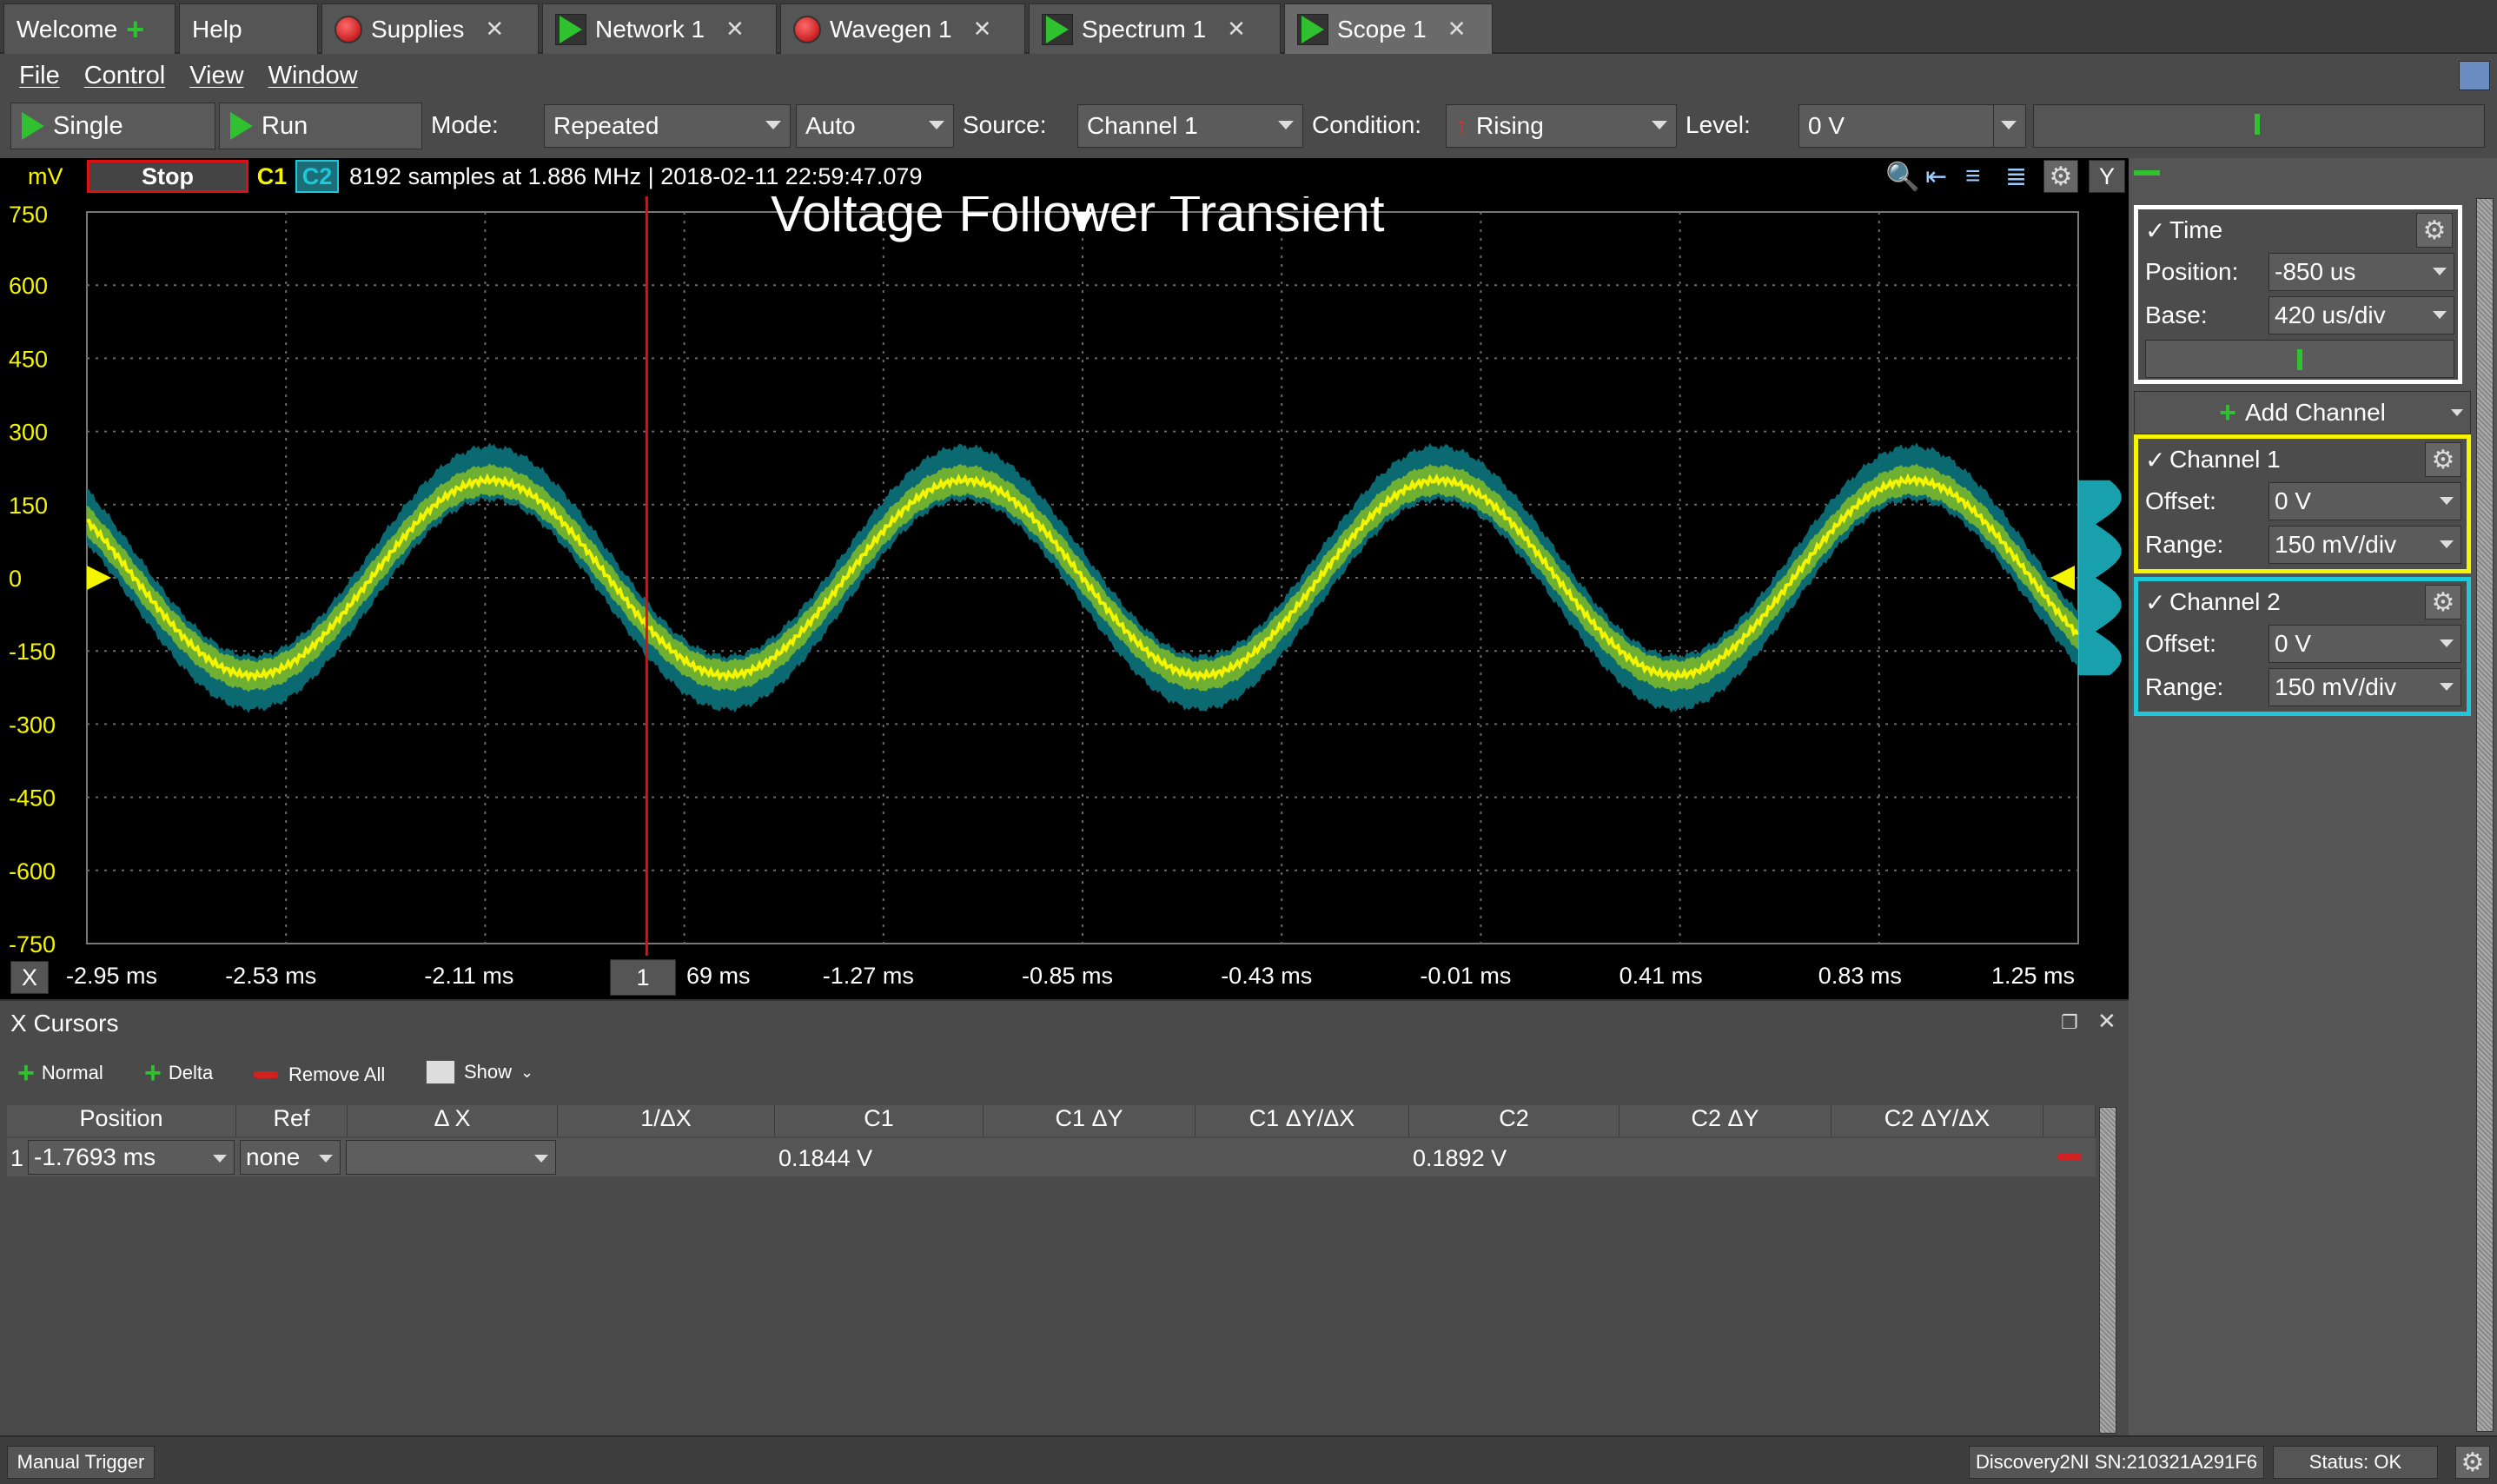  What do you see at coordinates (1912, 126) in the screenshot?
I see `level-input: 0 V` at bounding box center [1912, 126].